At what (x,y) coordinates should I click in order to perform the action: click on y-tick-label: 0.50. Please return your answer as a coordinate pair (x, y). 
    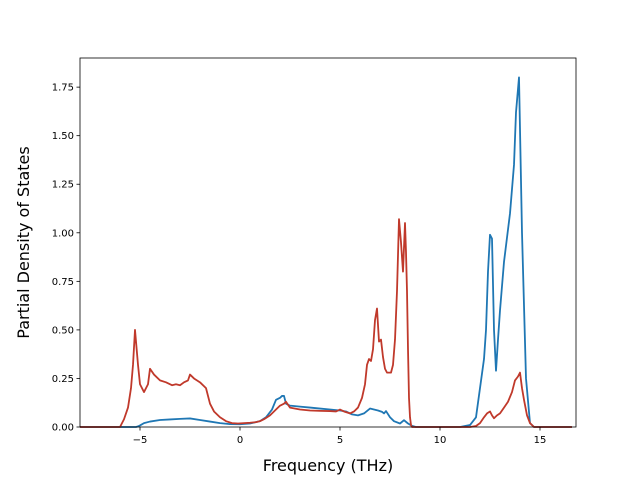
    Looking at the image, I should click on (63, 330).